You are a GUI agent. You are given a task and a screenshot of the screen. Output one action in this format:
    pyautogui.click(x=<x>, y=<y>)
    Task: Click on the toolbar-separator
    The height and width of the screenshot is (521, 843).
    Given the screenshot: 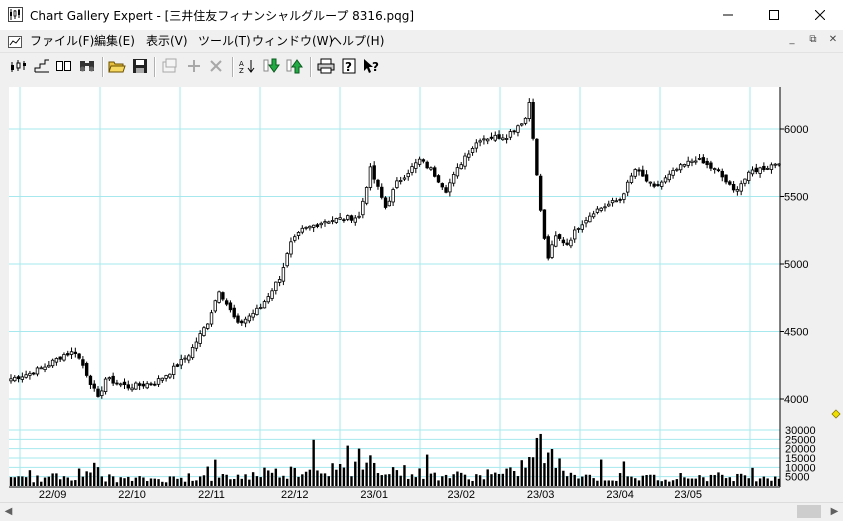 What is the action you would take?
    pyautogui.click(x=103, y=67)
    